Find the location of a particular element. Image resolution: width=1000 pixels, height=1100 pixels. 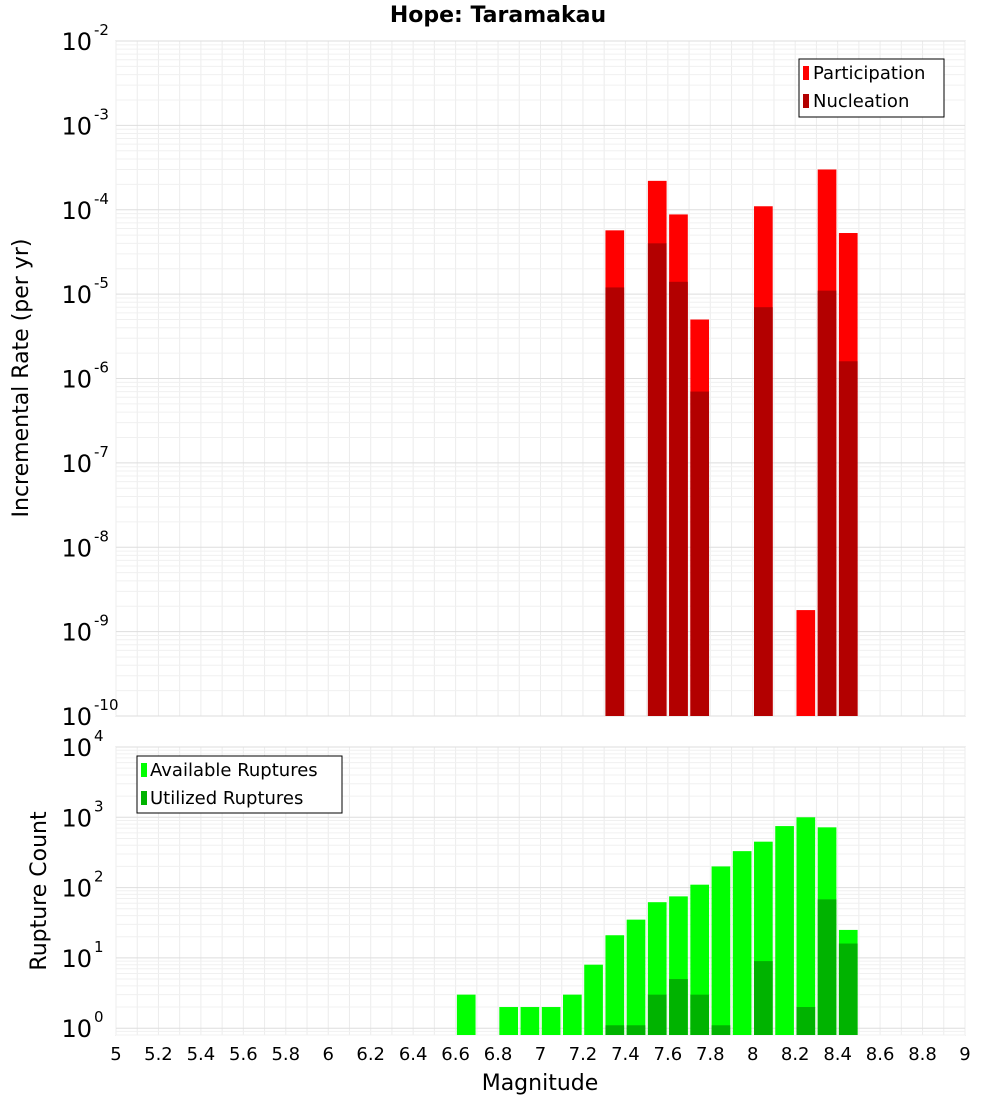

x-tick-label: 5.8 is located at coordinates (285, 1054).